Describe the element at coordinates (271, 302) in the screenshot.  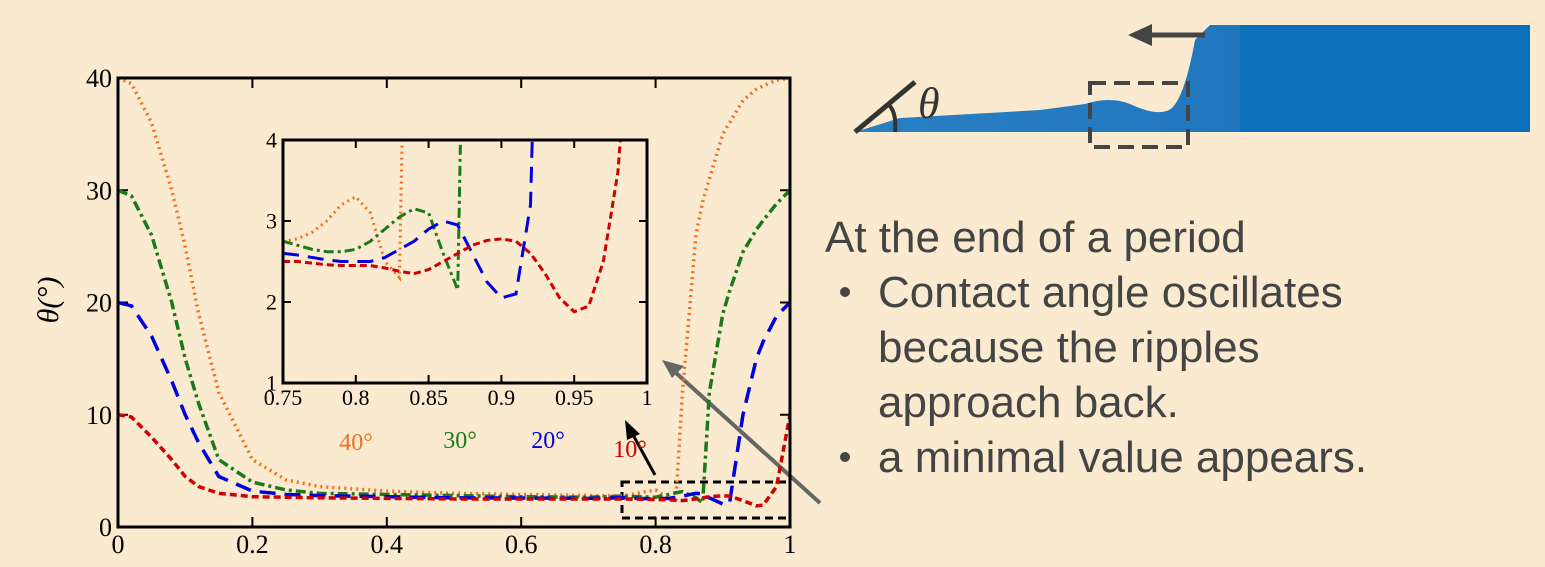
I see `y-tick-label: 2` at that location.